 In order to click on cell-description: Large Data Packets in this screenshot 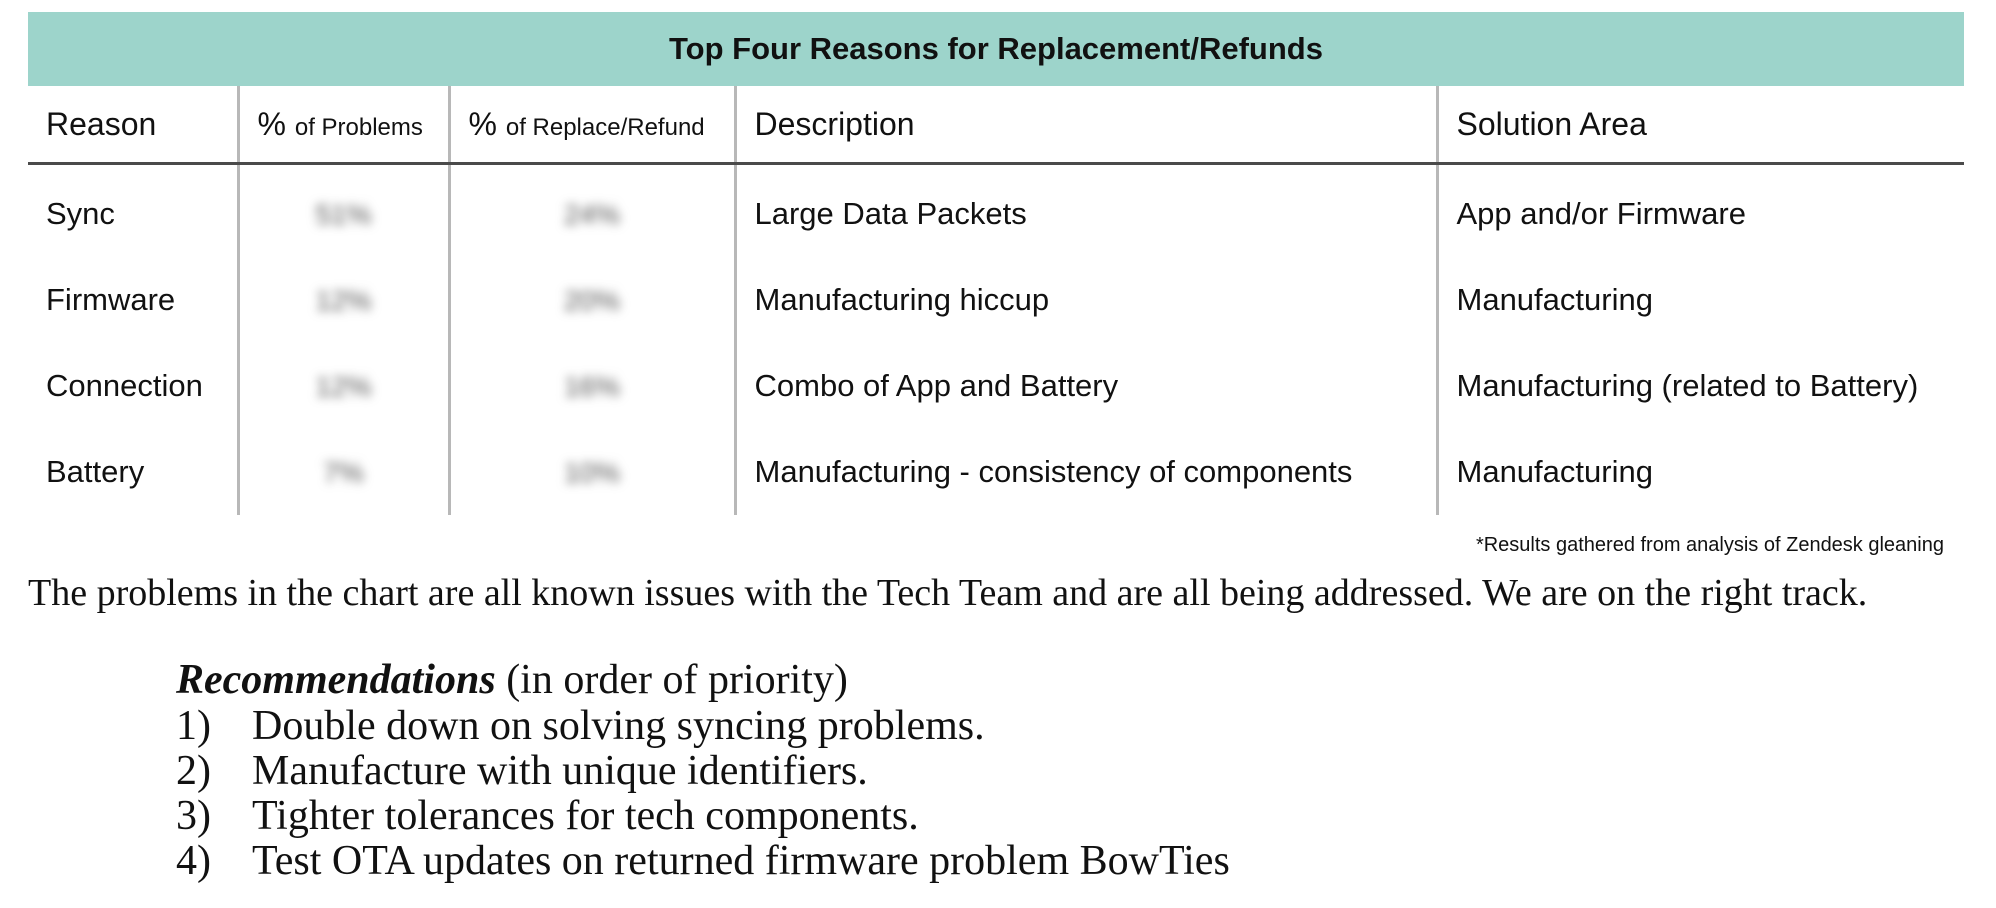, I will do `click(1087, 210)`.